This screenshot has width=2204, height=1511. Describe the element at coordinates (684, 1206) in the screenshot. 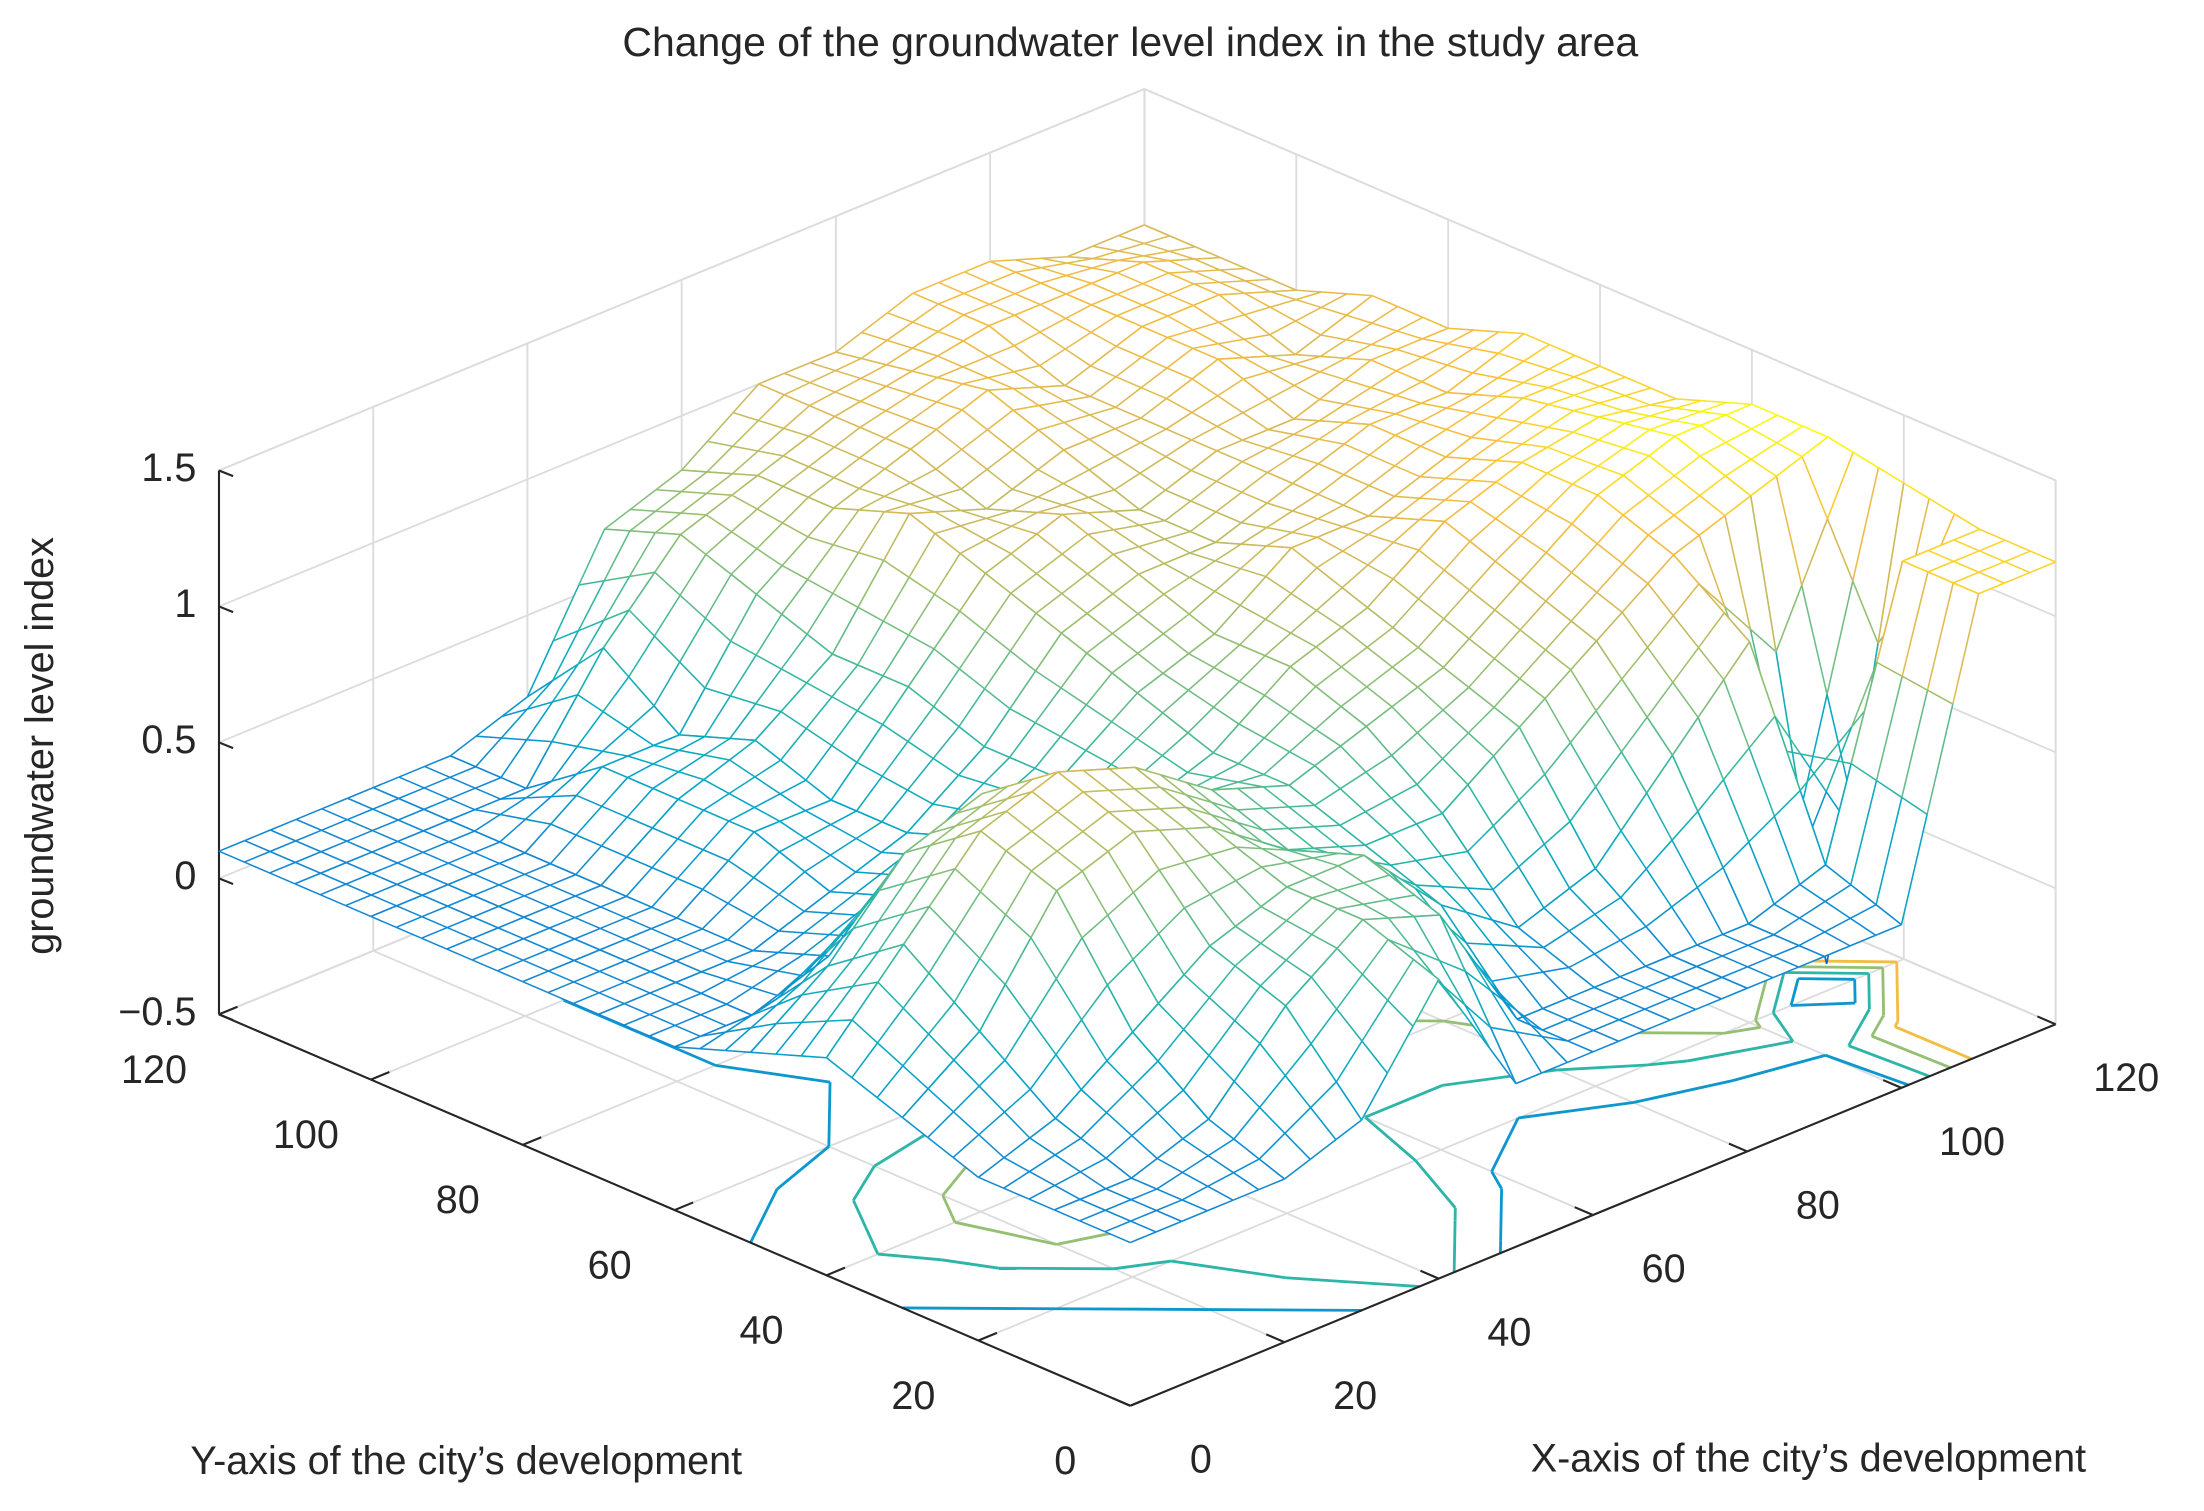

I see `y-tick` at that location.